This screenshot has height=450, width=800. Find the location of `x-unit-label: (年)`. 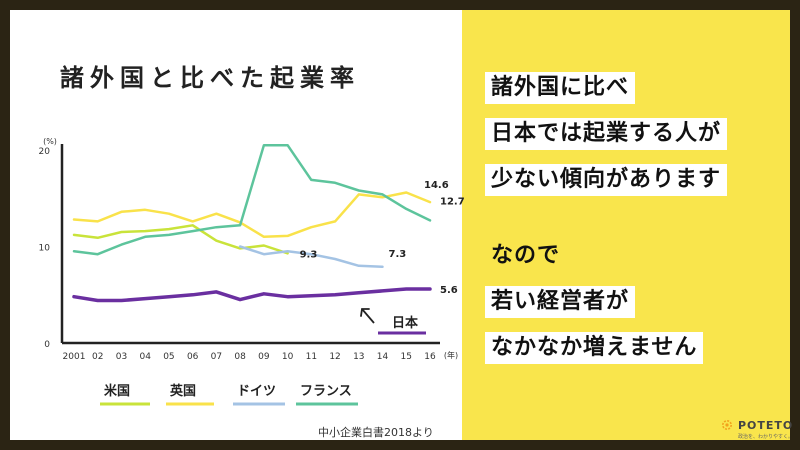

x-unit-label: (年) is located at coordinates (451, 355).